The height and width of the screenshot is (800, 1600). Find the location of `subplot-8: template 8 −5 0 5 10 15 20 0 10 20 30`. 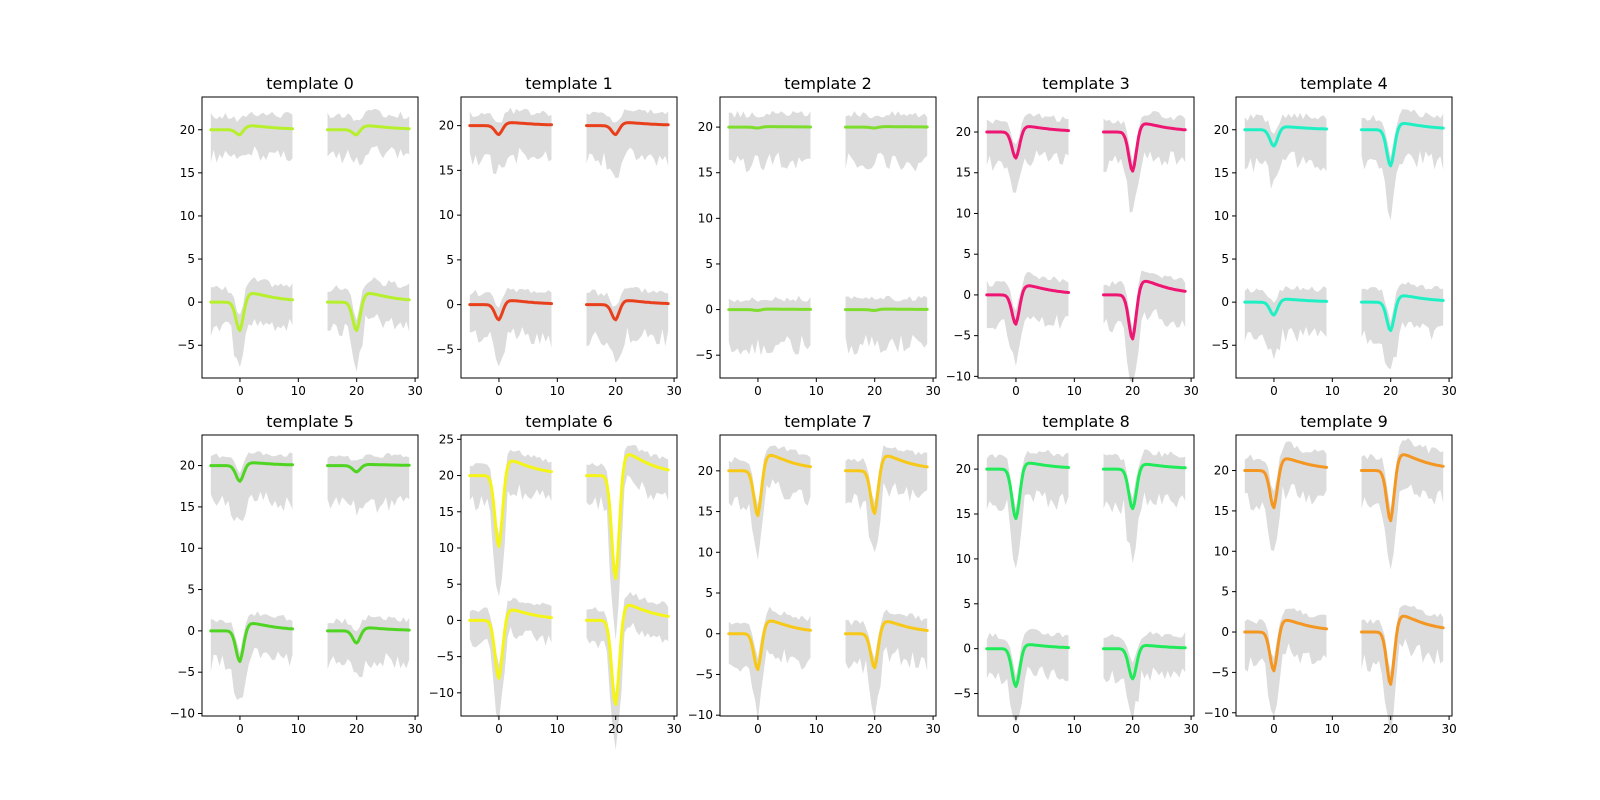

subplot-8: template 8 −5 0 5 10 15 20 0 10 20 30 is located at coordinates (1075, 574).